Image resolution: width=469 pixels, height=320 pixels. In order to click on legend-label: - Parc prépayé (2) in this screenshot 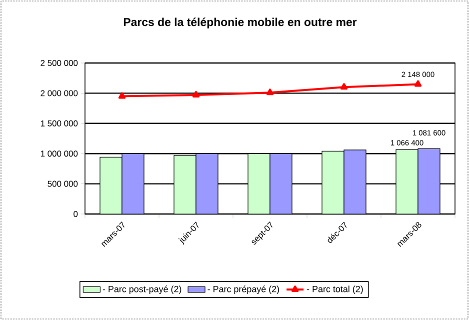, I will do `click(244, 290)`.